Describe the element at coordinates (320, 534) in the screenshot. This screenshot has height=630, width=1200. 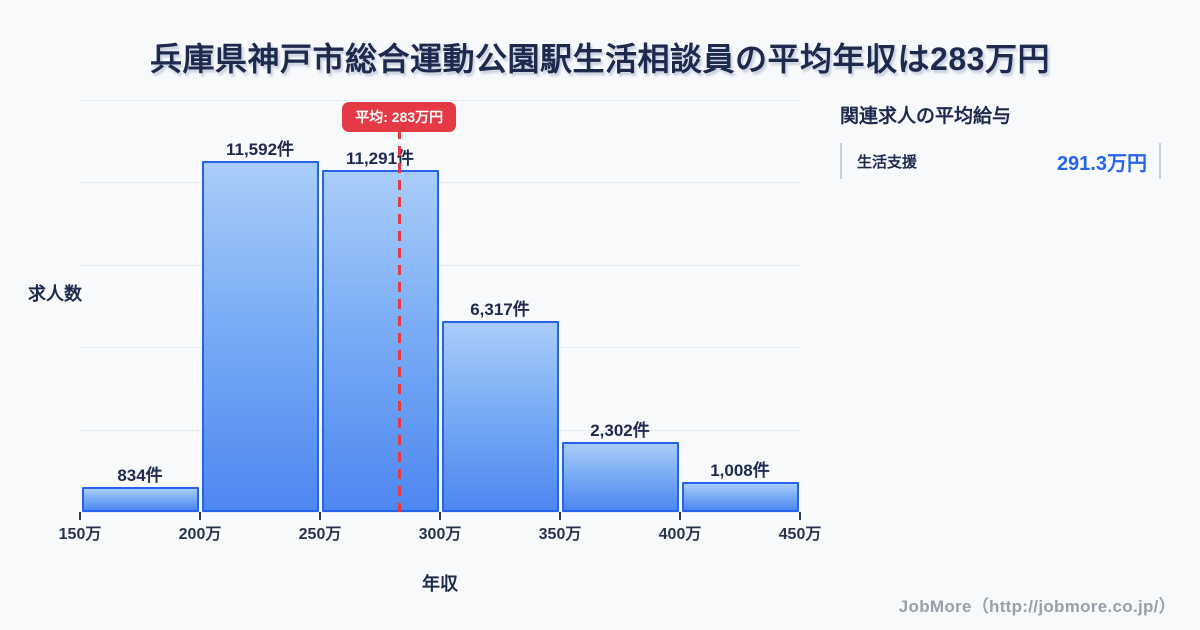
I see `x-axis-tick-label: 250万` at that location.